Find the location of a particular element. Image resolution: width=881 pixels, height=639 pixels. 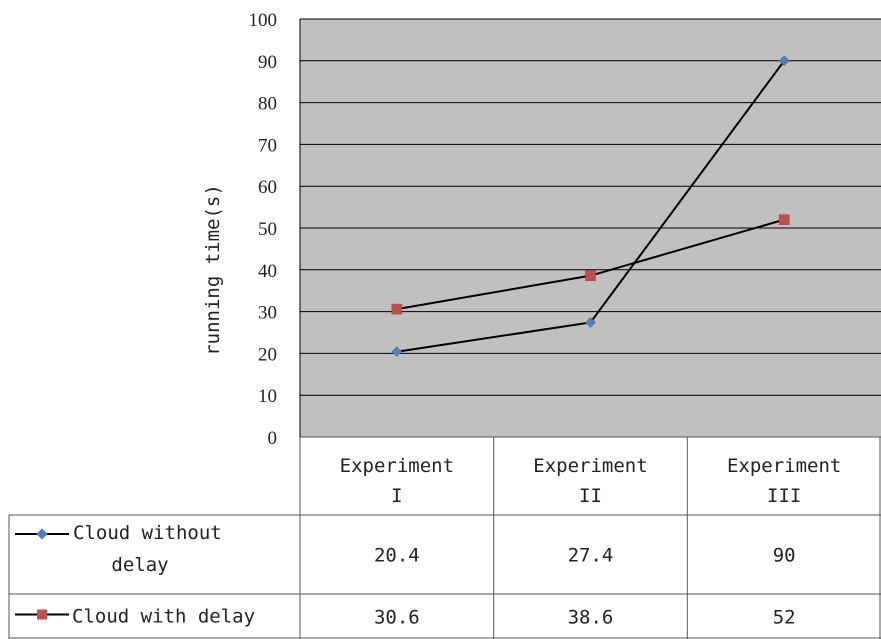

x-category-label: Experiment II is located at coordinates (590, 481).